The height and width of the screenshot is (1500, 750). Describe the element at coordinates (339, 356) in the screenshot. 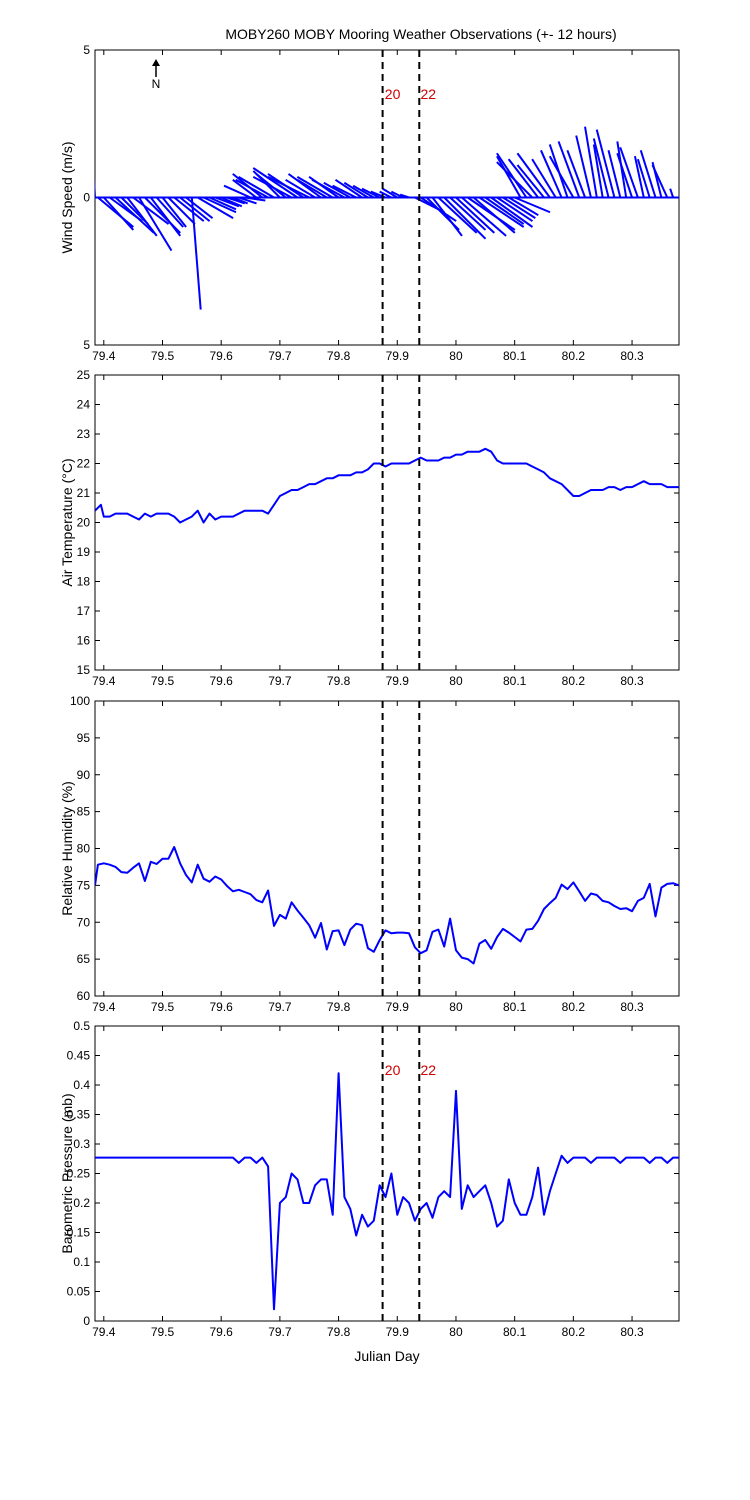

I see `wind-xtick-label: 79.8` at that location.